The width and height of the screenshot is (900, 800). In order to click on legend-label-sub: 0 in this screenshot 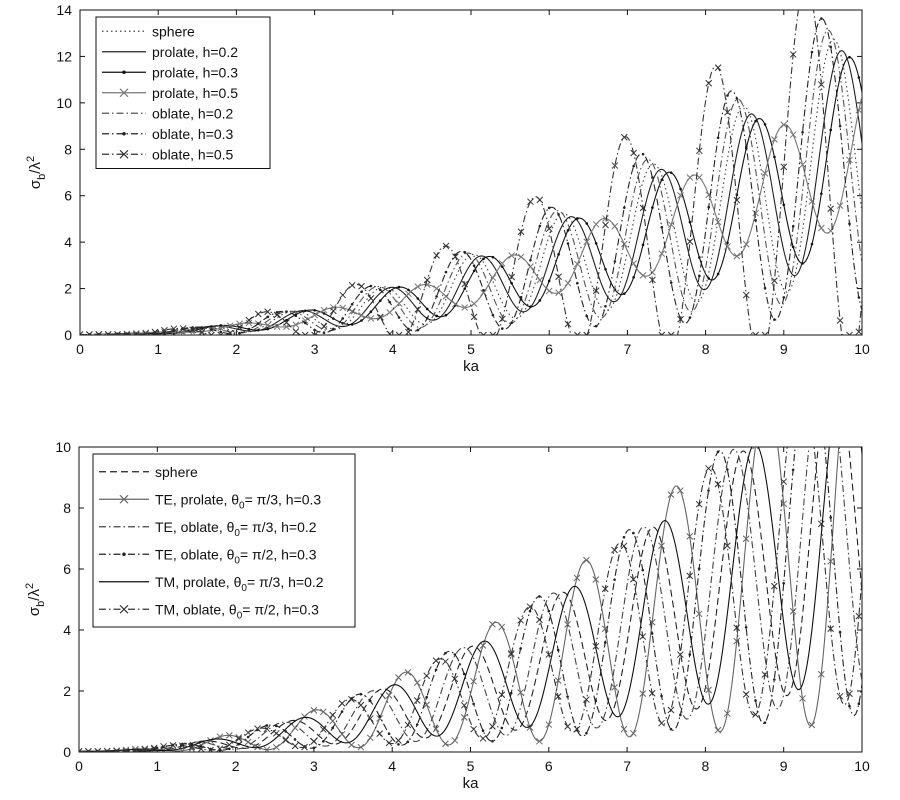, I will do `click(240, 615)`.